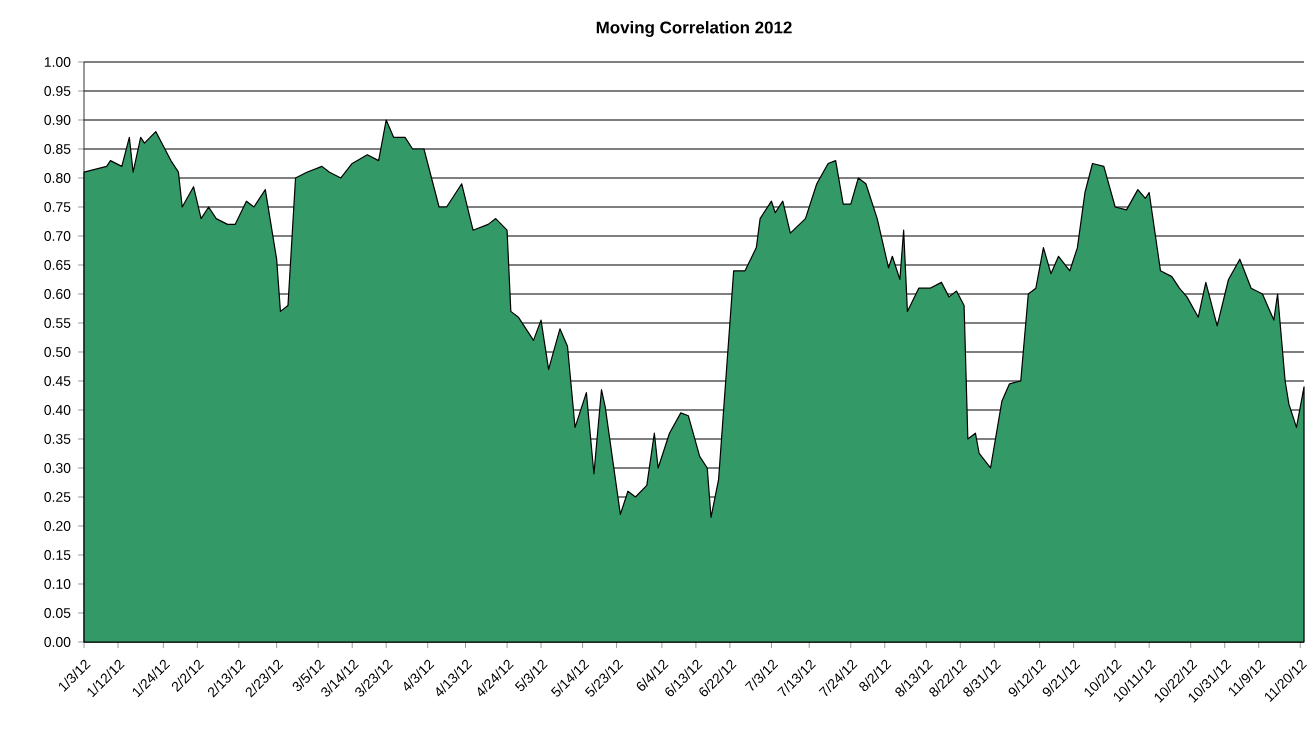 Image resolution: width=1314 pixels, height=742 pixels. I want to click on chart-title: Moving Correlation 2012, so click(694, 29).